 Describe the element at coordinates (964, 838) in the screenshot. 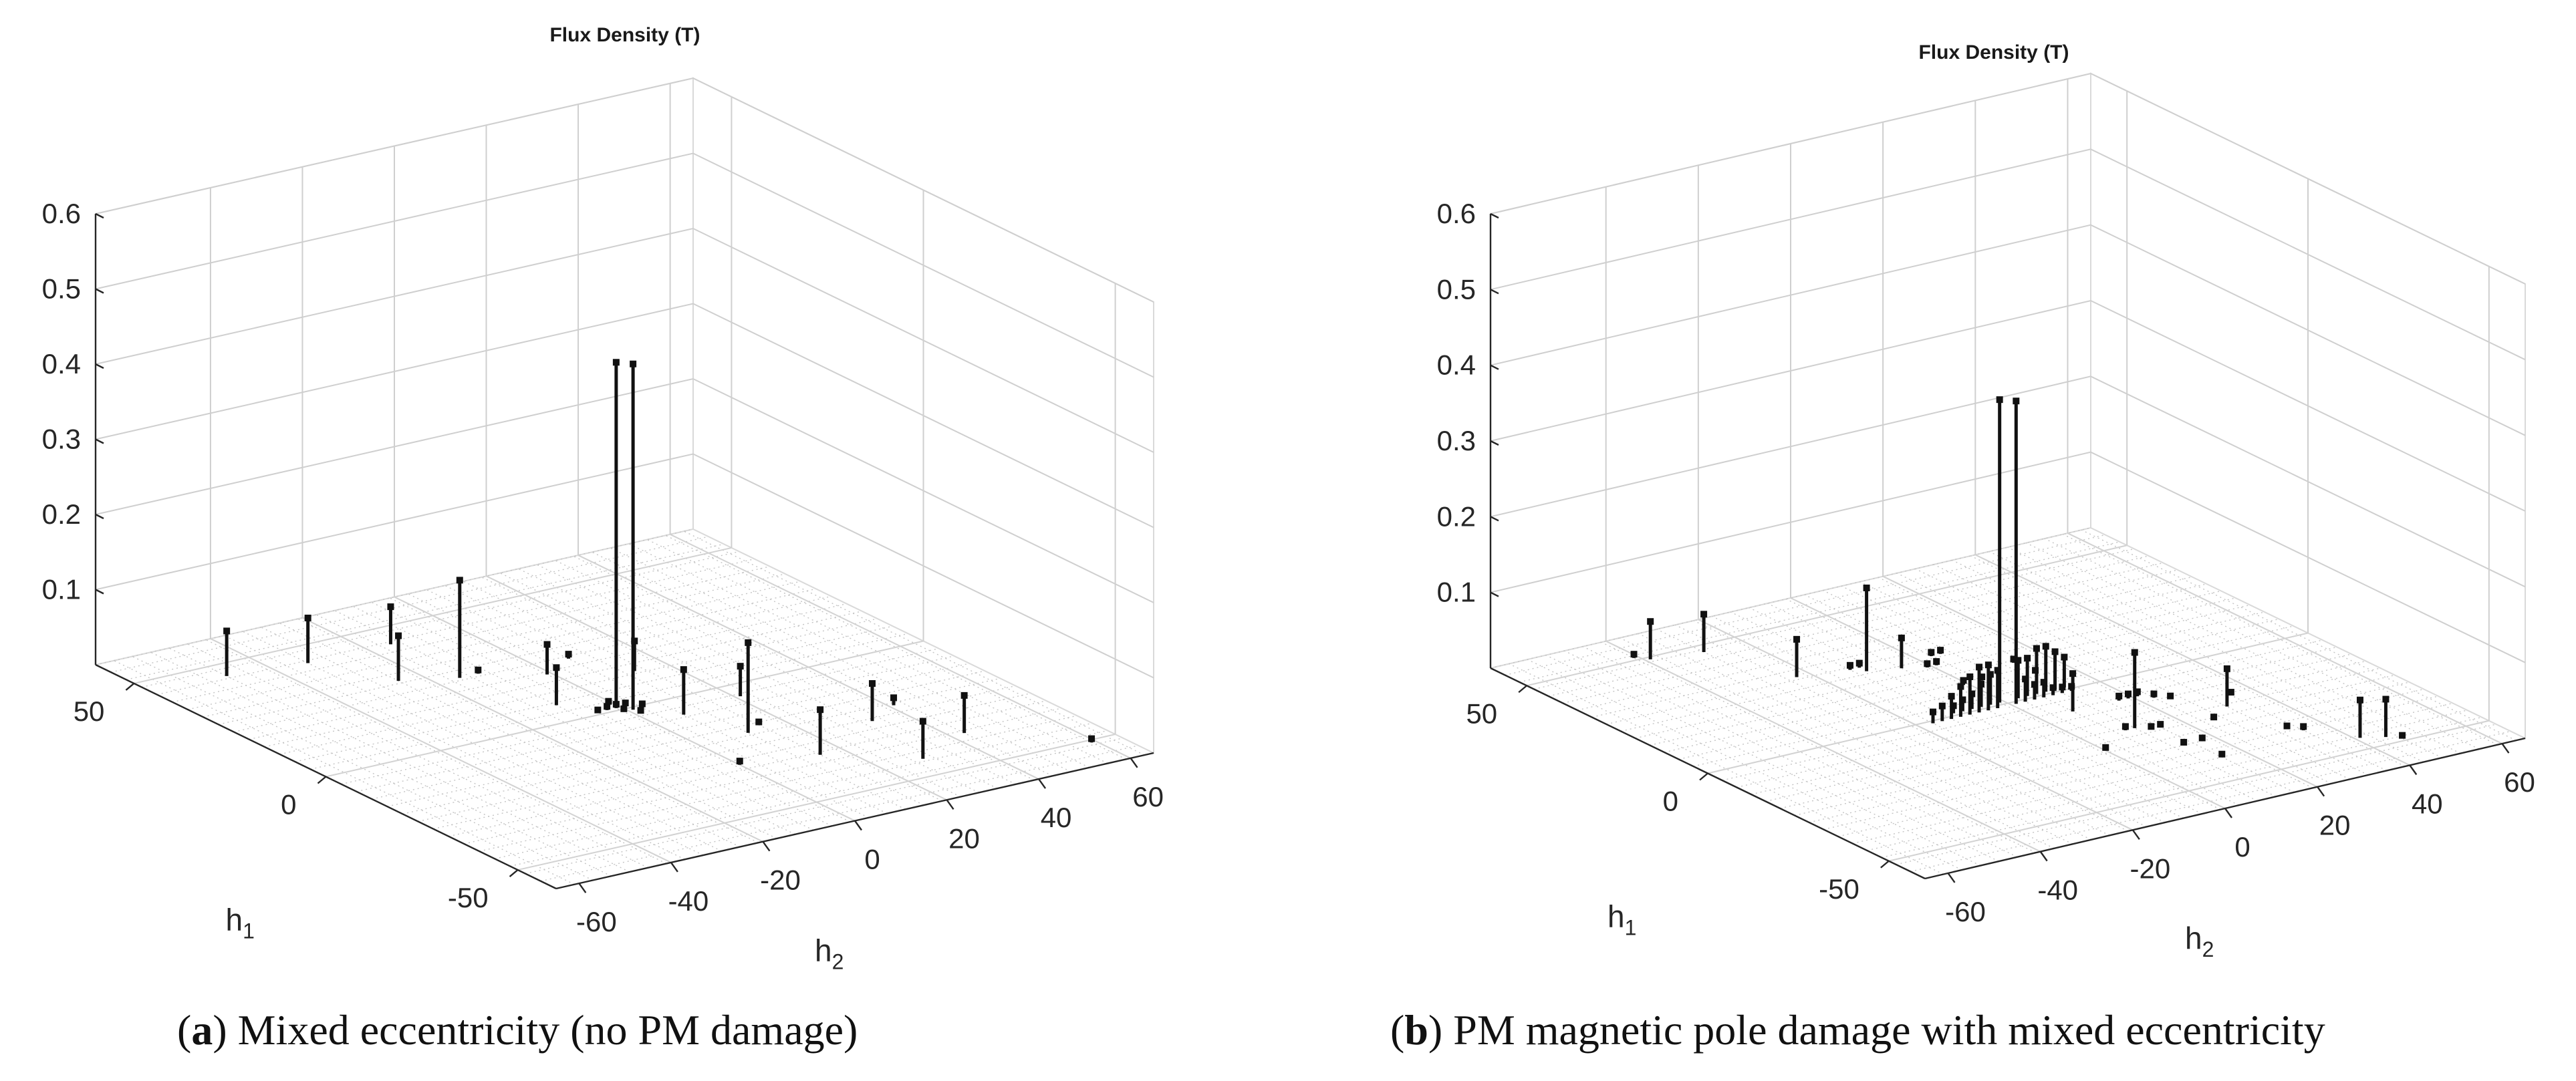

I see `h2-tick-label: 20` at that location.